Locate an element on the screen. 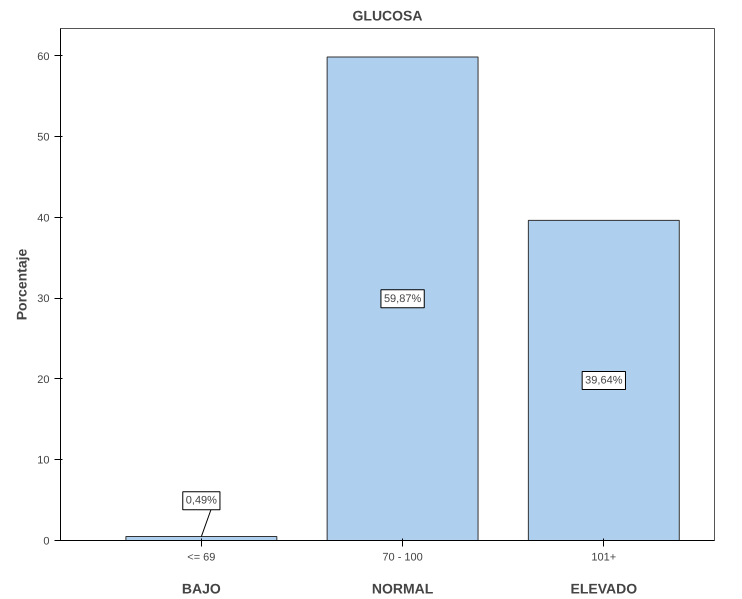 This screenshot has height=599, width=742. text: ELEVADO is located at coordinates (604, 588).